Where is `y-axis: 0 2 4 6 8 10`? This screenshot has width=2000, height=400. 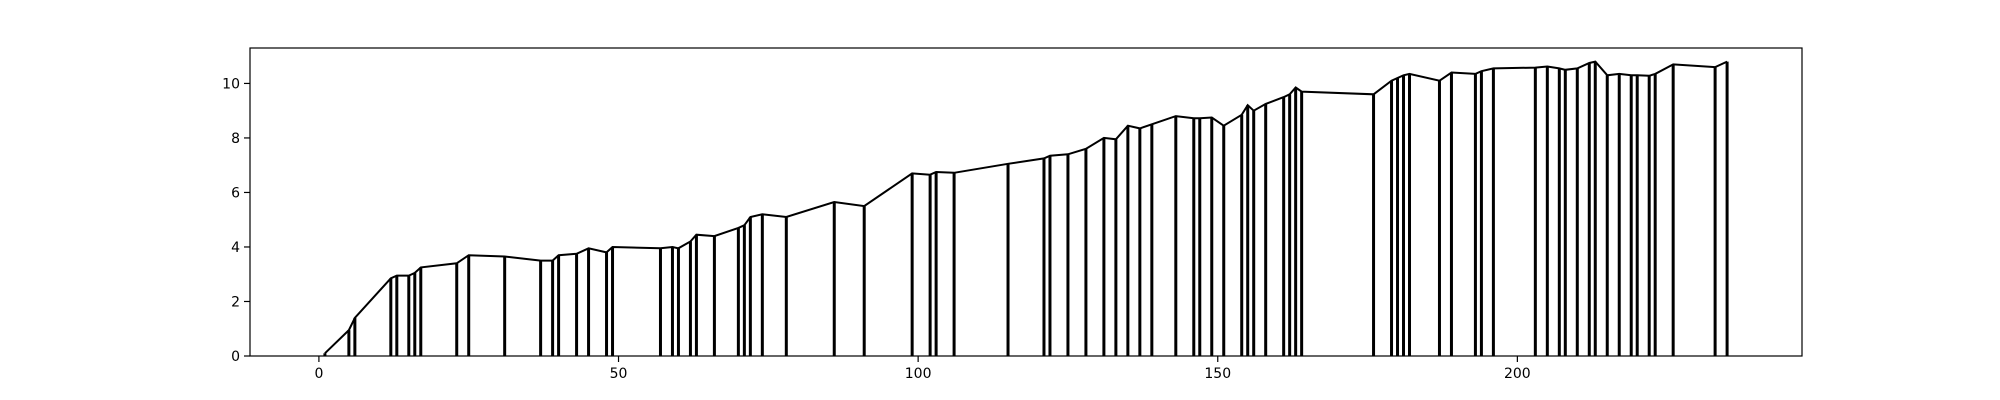
y-axis: 0 2 4 6 8 10 is located at coordinates (236, 220).